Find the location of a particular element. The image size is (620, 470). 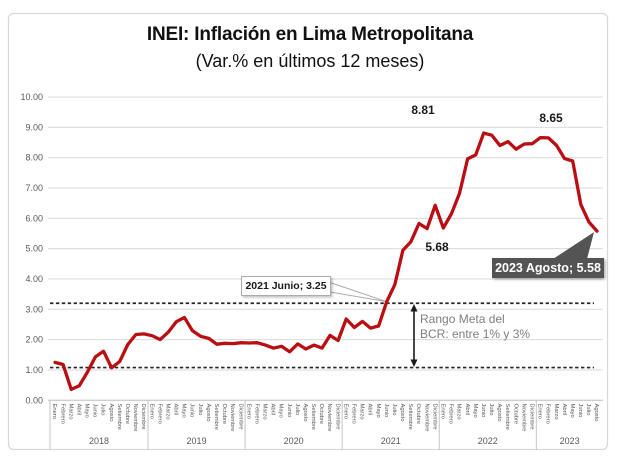

chart-title: INEI: Inflación en Lima Metropolitana is located at coordinates (310, 34).